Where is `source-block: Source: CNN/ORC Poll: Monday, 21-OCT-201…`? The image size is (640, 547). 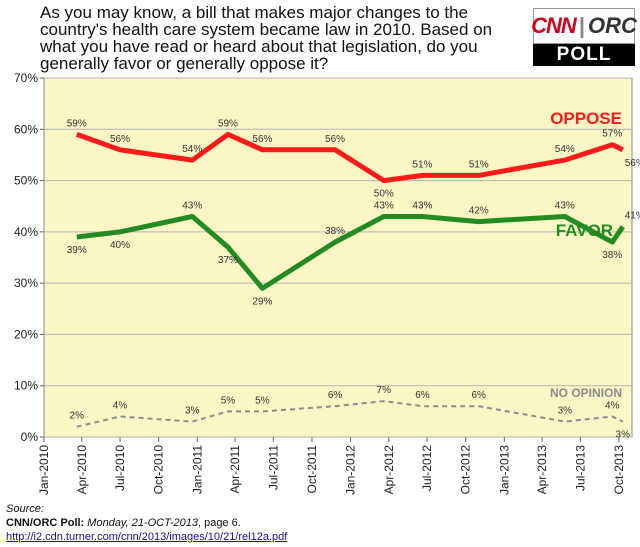
source-block: Source: CNN/ORC Poll: Monday, 21-OCT-201… is located at coordinates (146, 523).